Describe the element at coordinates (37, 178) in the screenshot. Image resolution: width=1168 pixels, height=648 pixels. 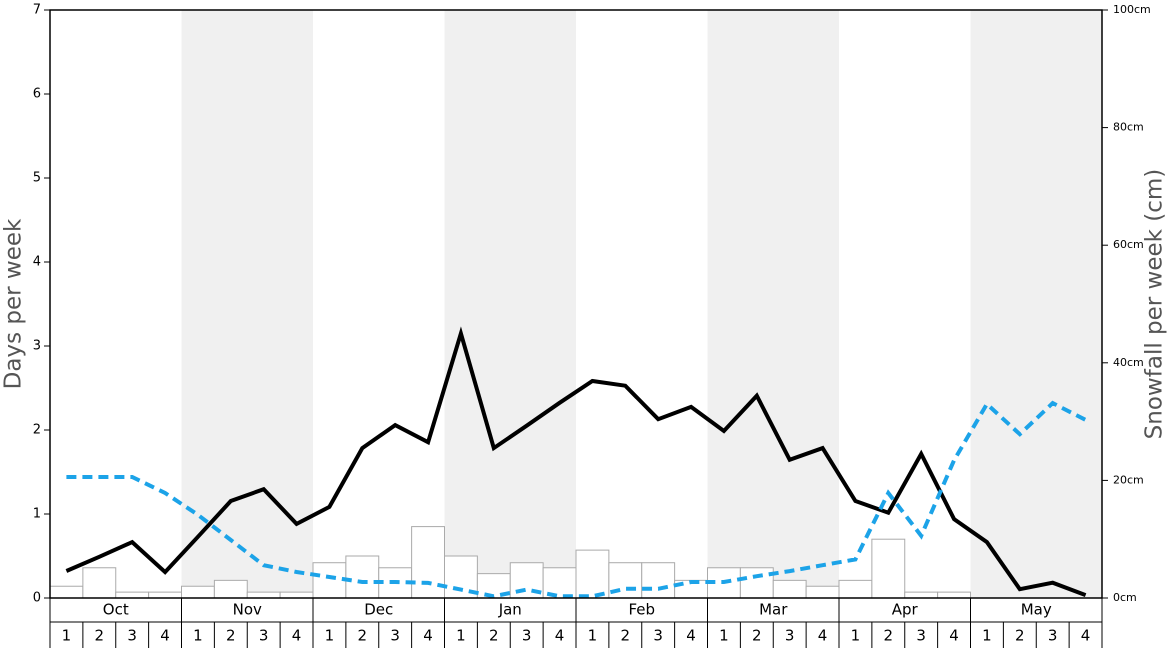
I see `y-tick-label: 5` at that location.